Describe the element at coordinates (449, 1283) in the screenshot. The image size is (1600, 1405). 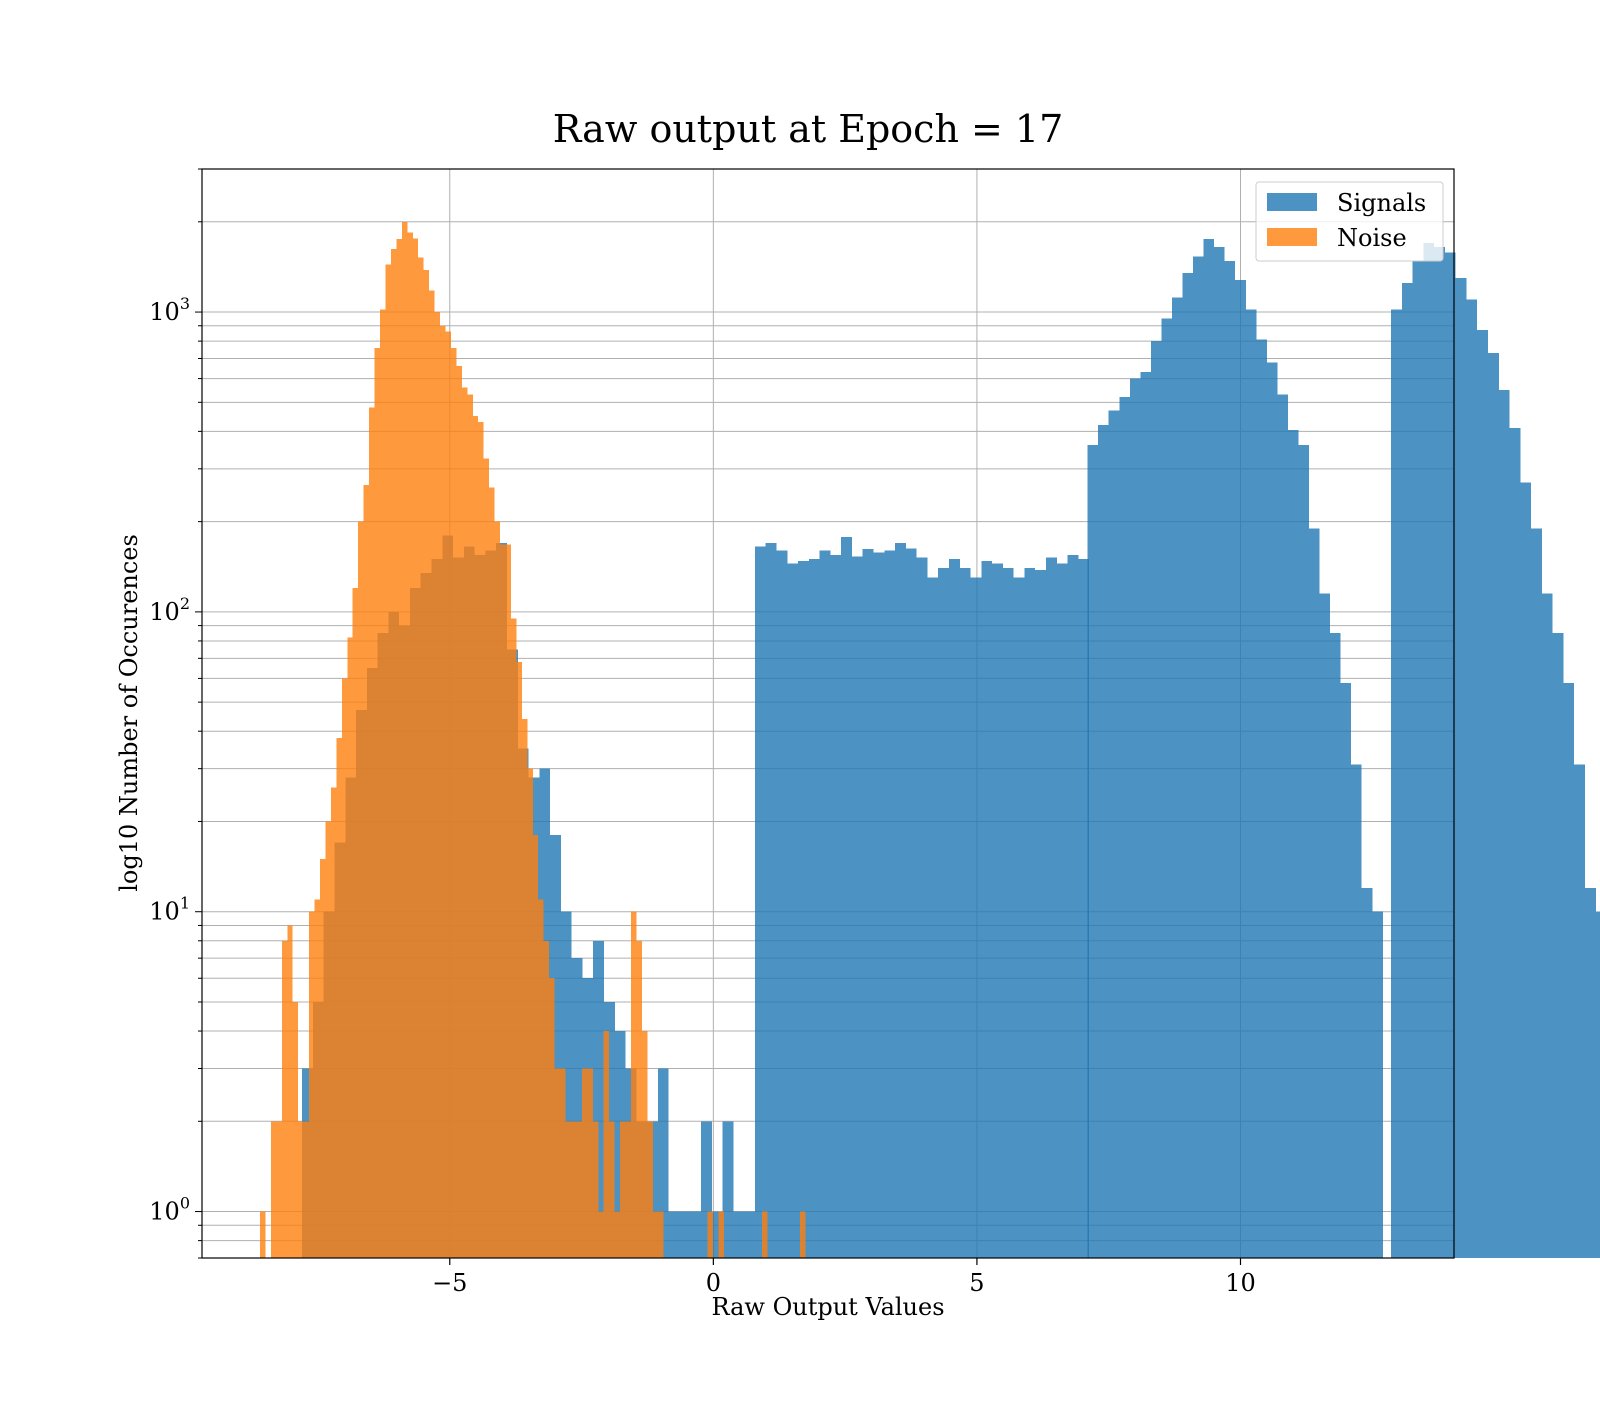
I see `x-tick-label: −5` at that location.